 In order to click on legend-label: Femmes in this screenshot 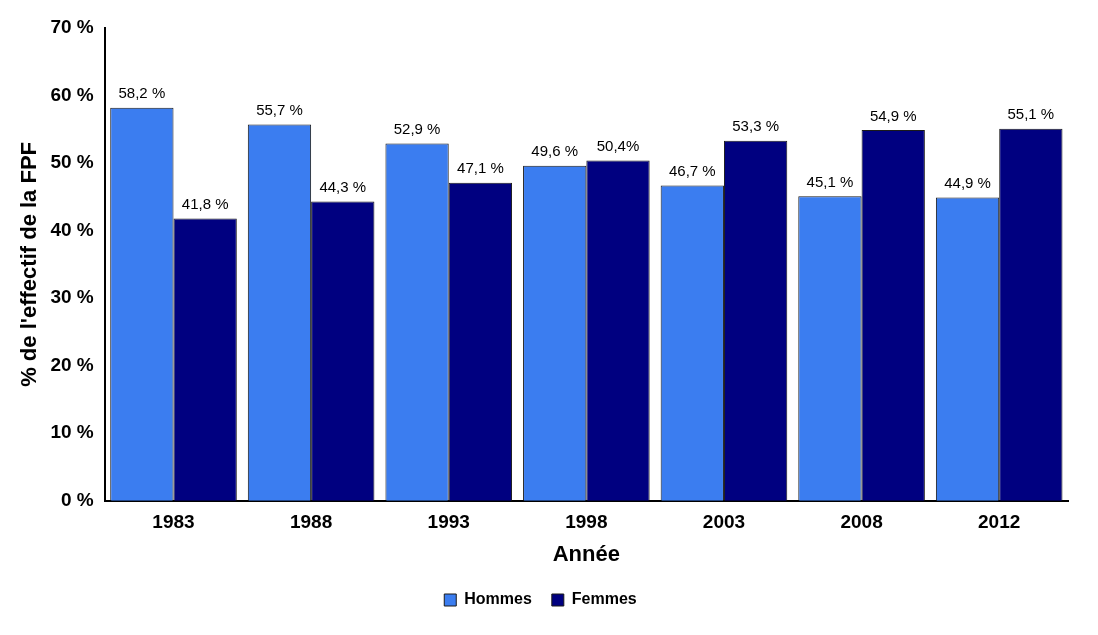, I will do `click(604, 599)`.